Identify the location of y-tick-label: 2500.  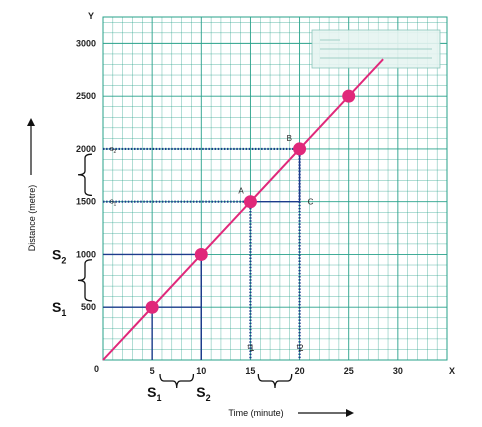
(86, 96).